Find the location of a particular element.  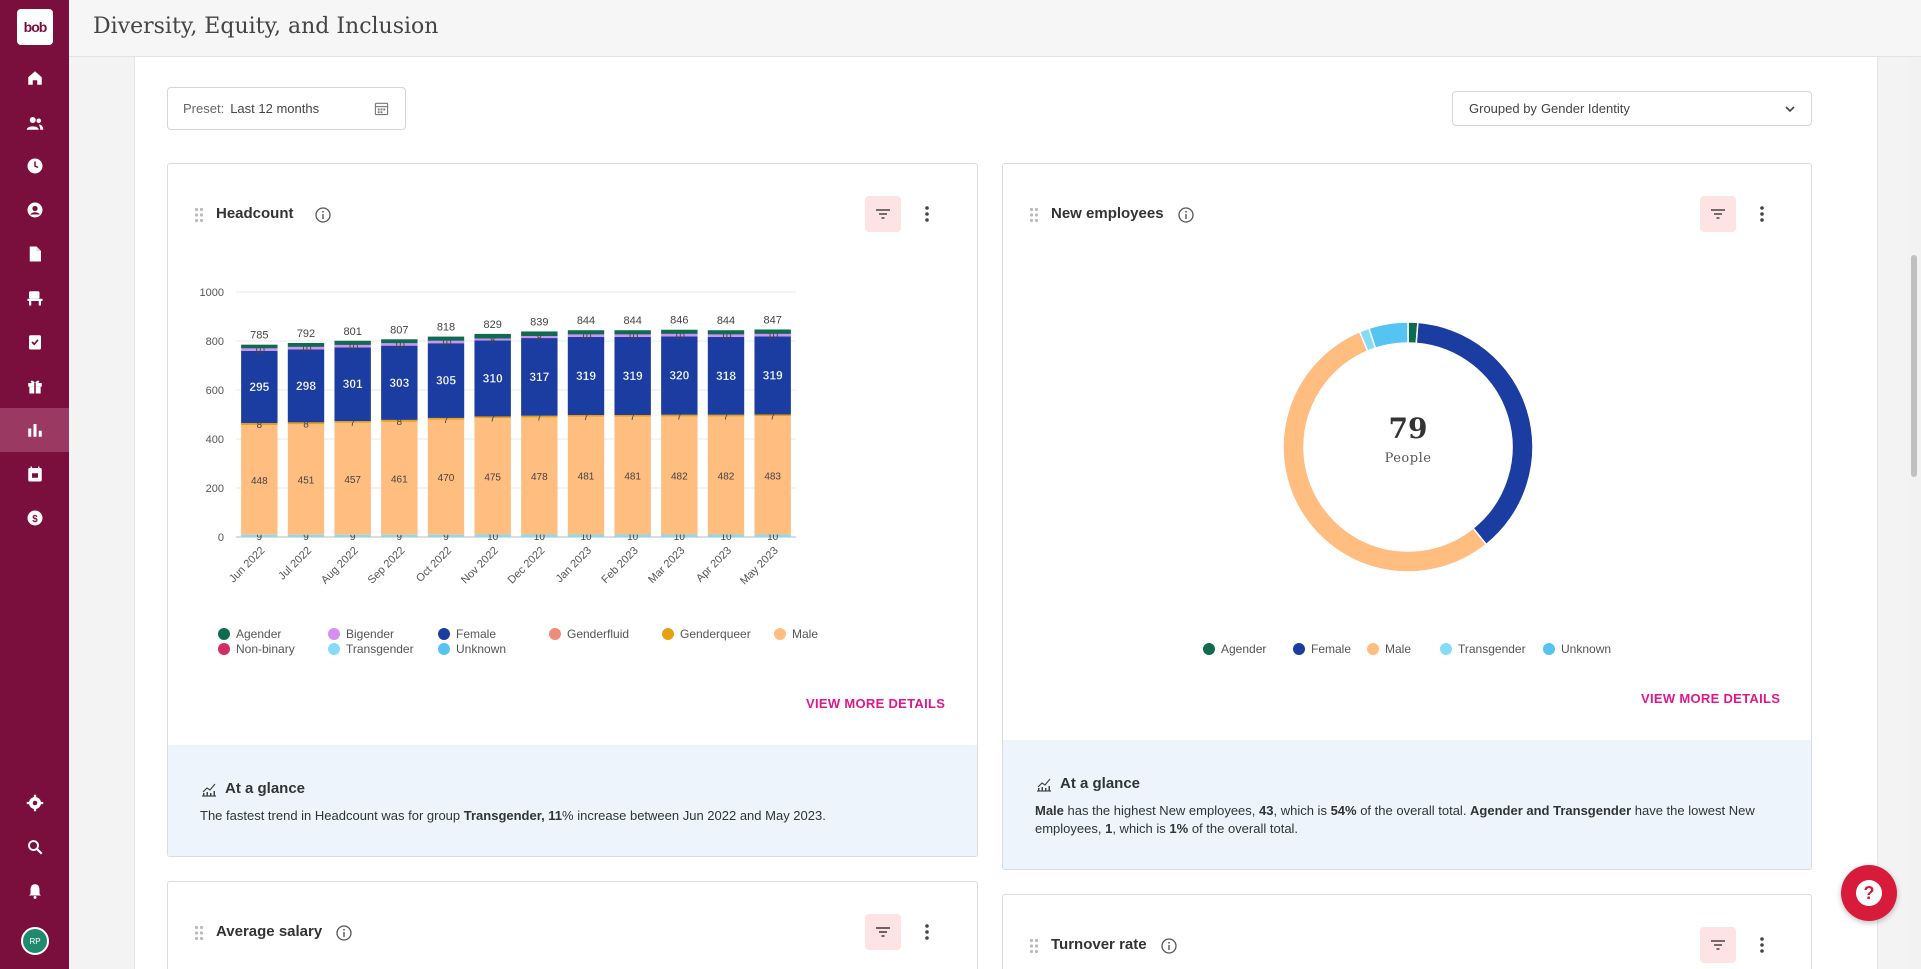

data-label: 305 is located at coordinates (446, 381).